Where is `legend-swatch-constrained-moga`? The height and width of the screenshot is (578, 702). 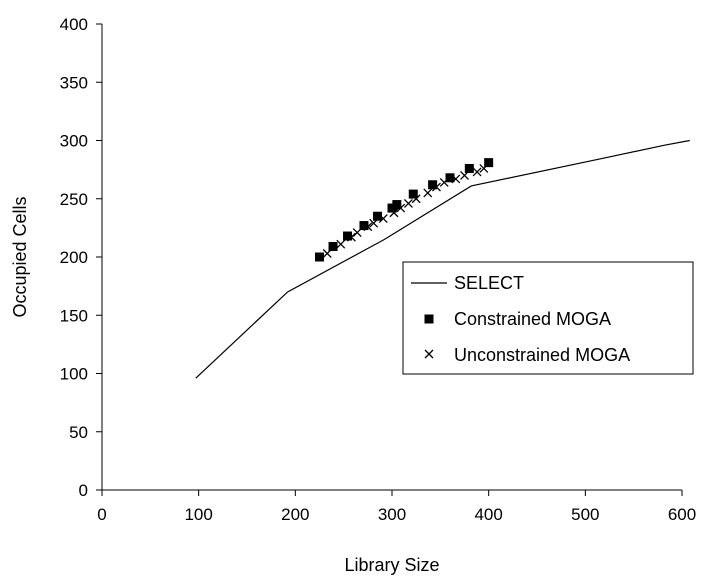 legend-swatch-constrained-moga is located at coordinates (429, 319).